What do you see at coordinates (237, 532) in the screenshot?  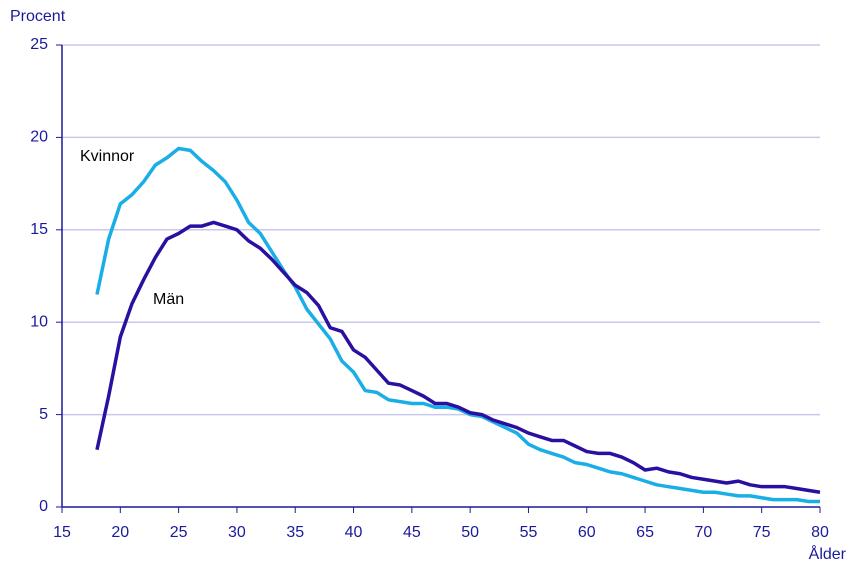 I see `x-tick-label: 30` at bounding box center [237, 532].